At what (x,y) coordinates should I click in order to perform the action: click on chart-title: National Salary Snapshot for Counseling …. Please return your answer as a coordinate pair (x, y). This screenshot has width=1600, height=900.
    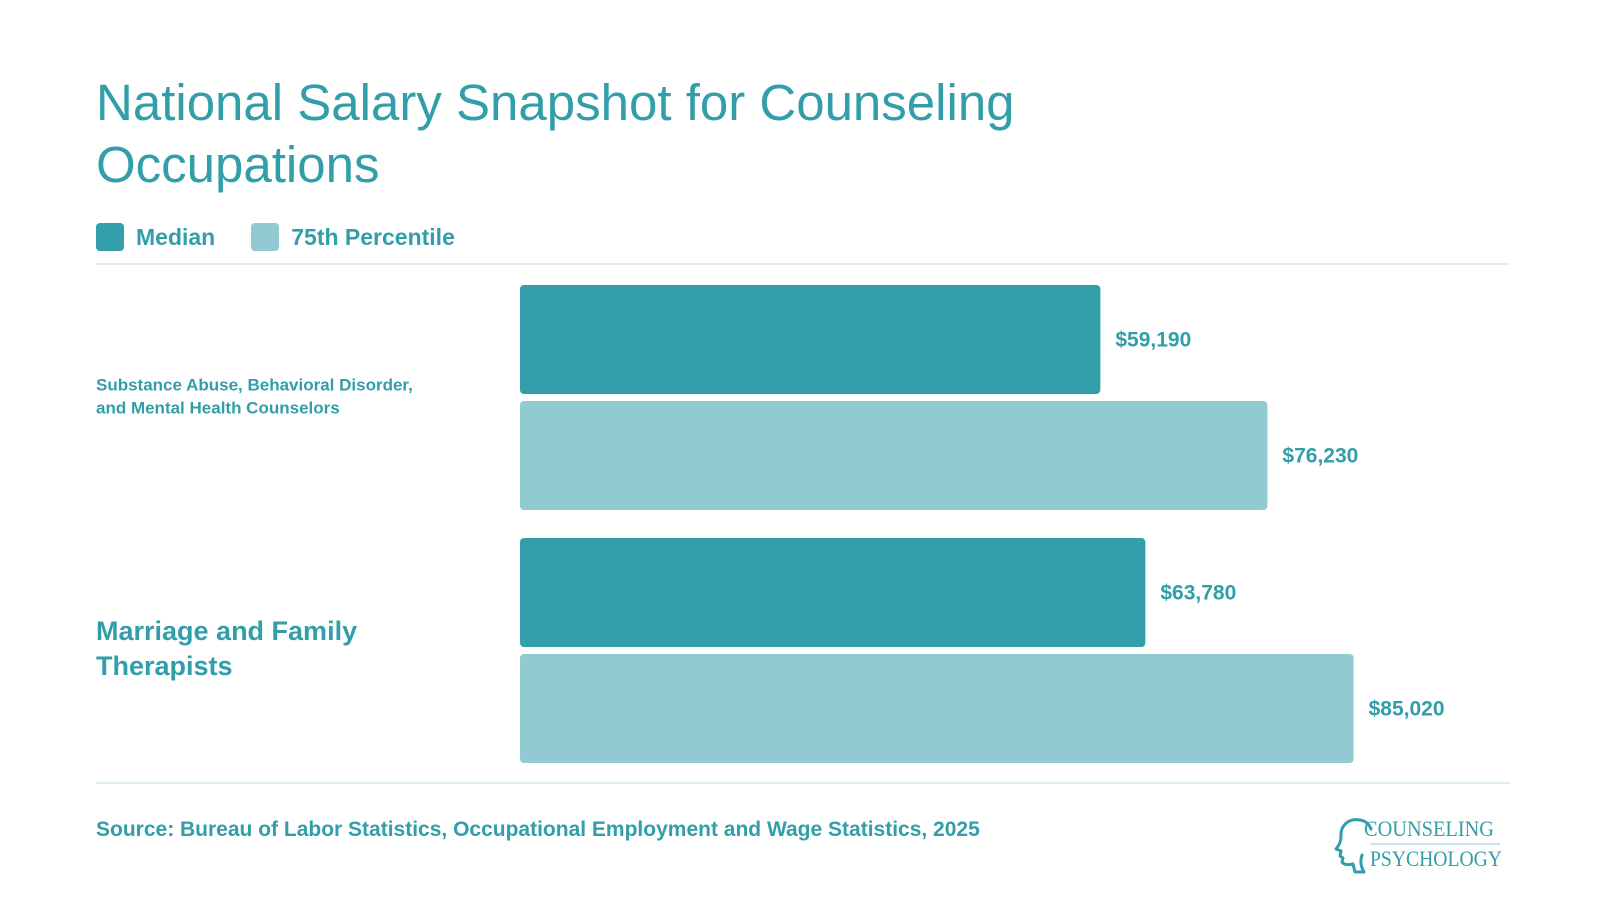
    Looking at the image, I should click on (555, 133).